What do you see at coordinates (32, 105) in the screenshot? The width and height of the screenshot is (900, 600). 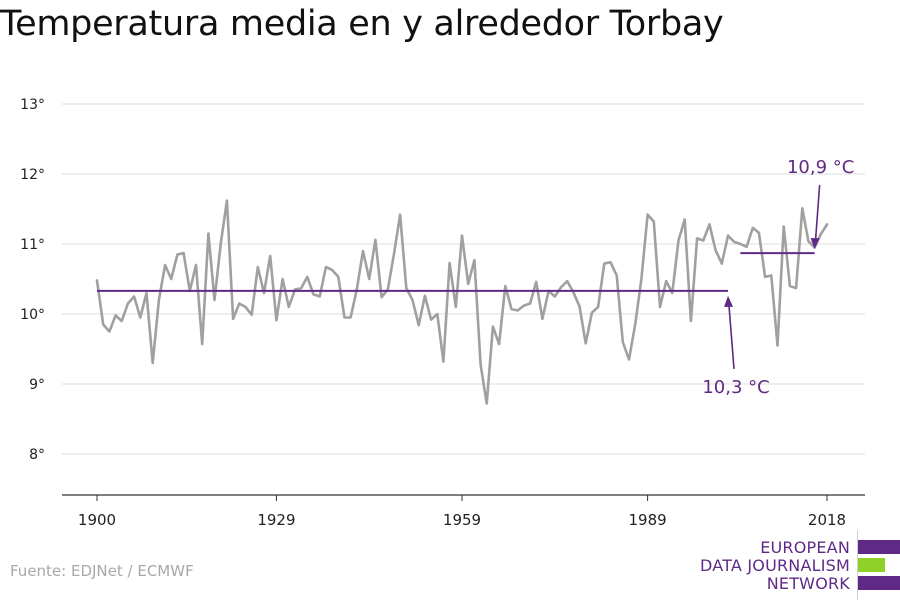 I see `y-tick-label: 13°` at bounding box center [32, 105].